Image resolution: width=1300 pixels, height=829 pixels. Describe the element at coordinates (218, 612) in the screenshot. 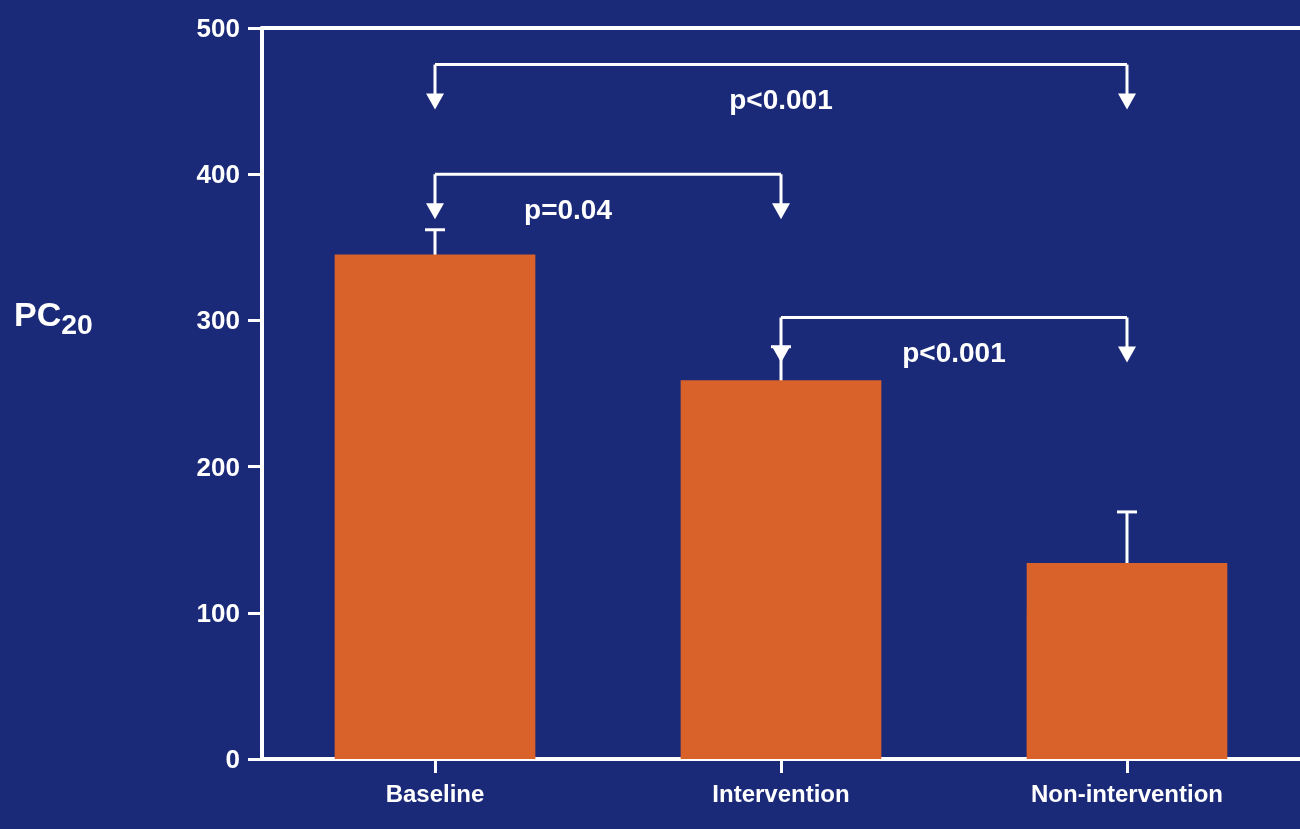

I see `y-tick-label: 100` at that location.